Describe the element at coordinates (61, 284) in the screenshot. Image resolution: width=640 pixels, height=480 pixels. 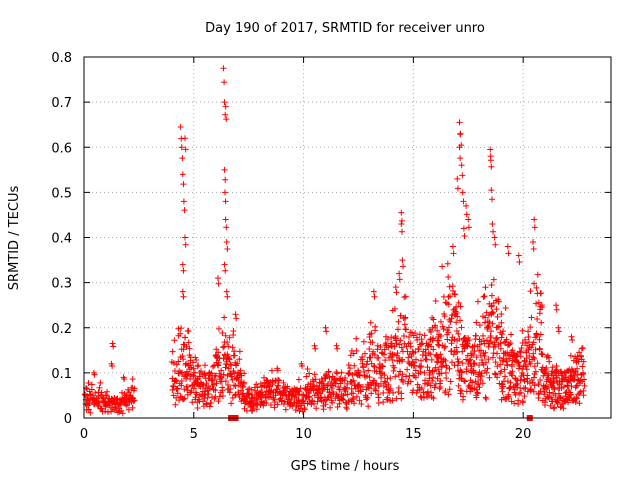
I see `y-tick-label-3: 0.3` at that location.